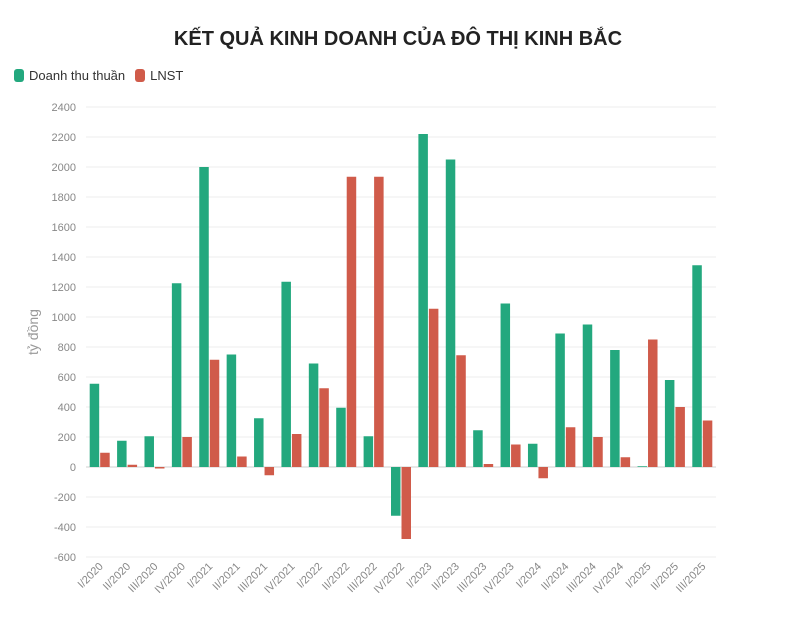  Describe the element at coordinates (498, 578) in the screenshot. I see `x-tick-label: IV/2023` at that location.